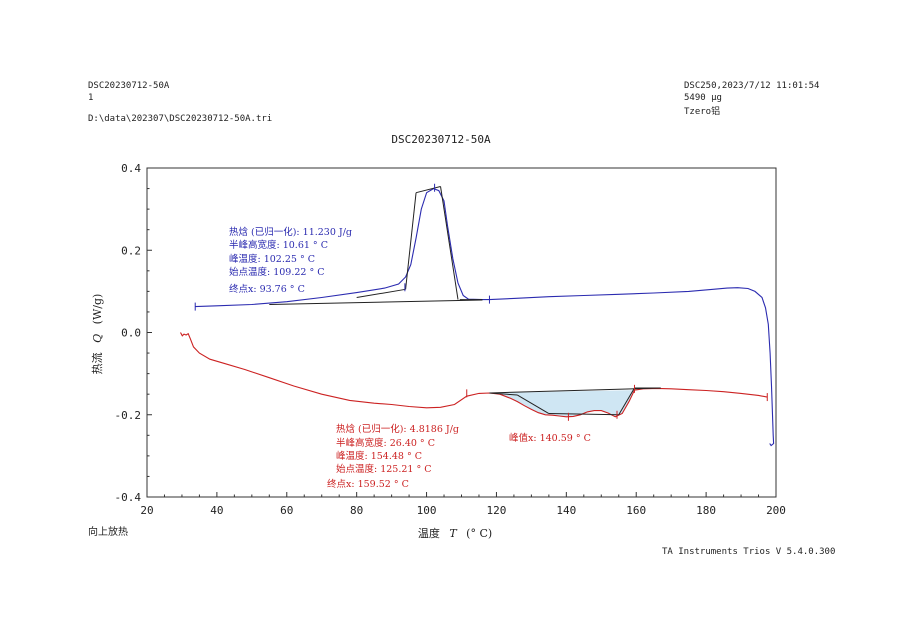 Image resolution: width=900 pixels, height=635 pixels. I want to click on y-axis-label-prefix: 热流, so click(97, 363).